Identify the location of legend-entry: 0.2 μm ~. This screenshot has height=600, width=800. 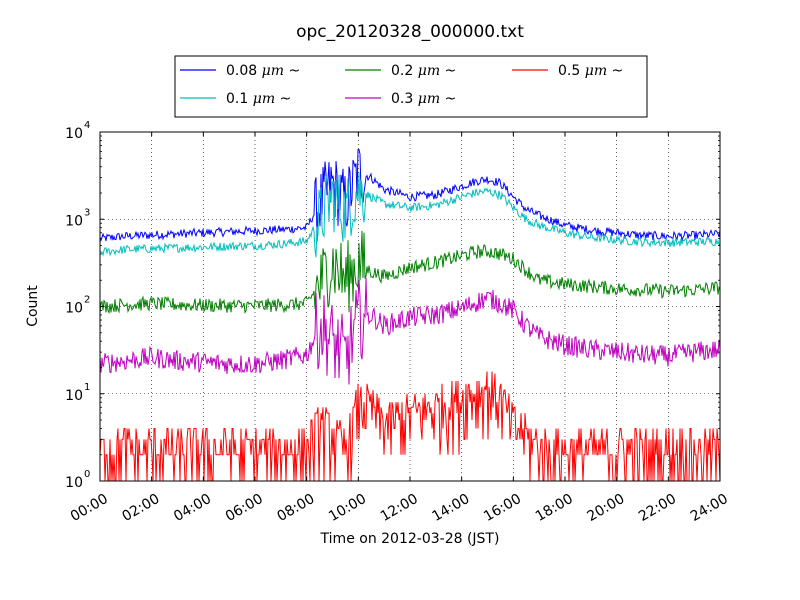
(400, 71).